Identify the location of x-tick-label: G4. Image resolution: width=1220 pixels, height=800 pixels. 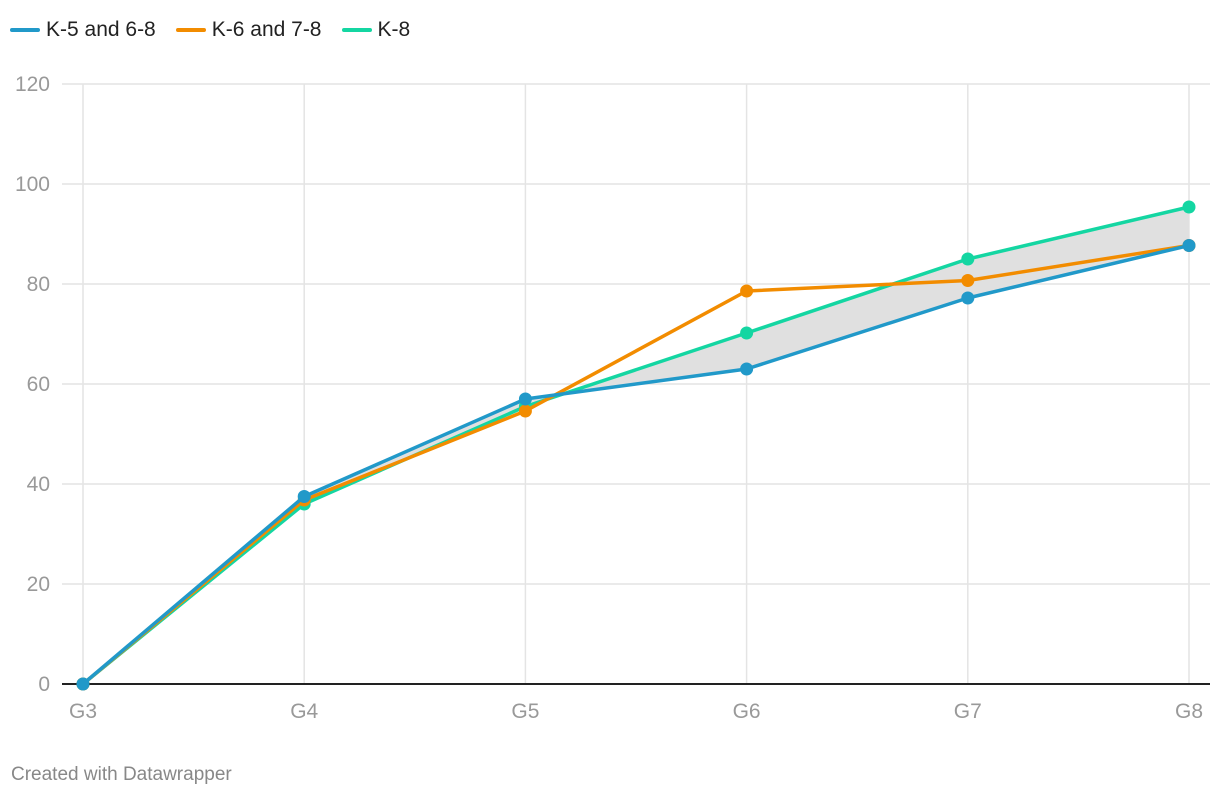
(304, 711).